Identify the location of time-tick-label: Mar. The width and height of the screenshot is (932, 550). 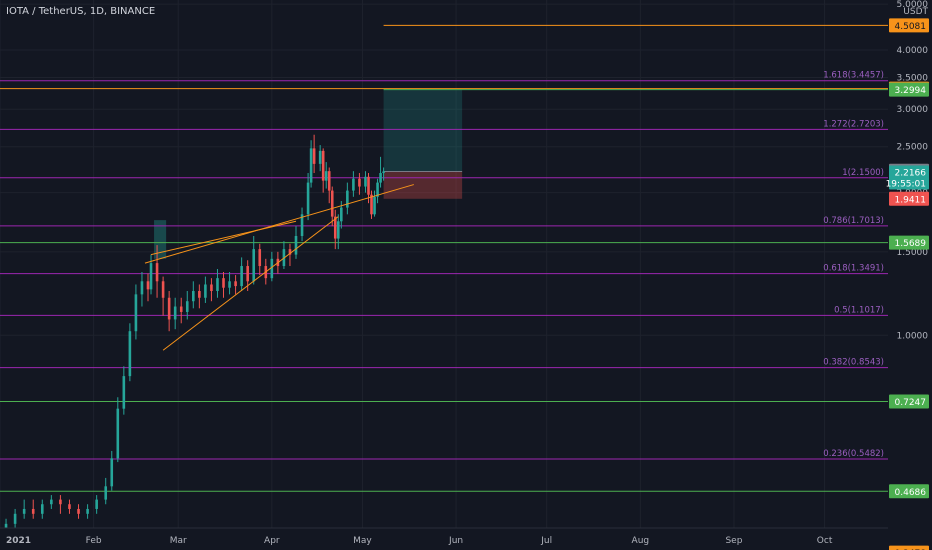
(178, 541).